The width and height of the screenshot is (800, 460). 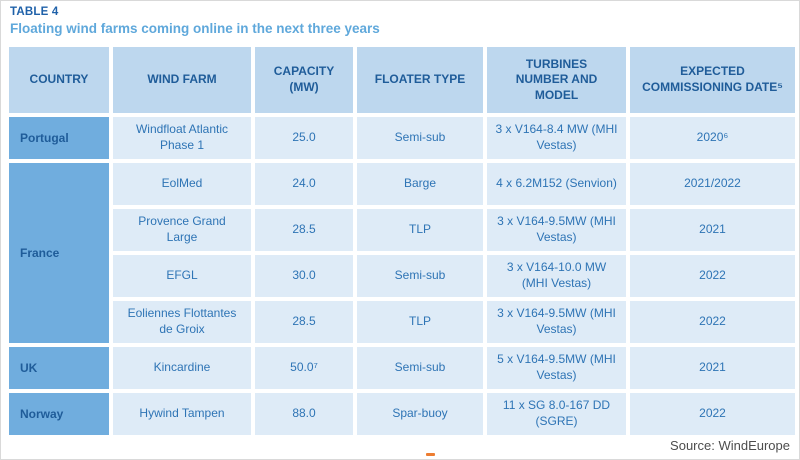 What do you see at coordinates (304, 368) in the screenshot?
I see `cell-capacity: 50.0⁷` at bounding box center [304, 368].